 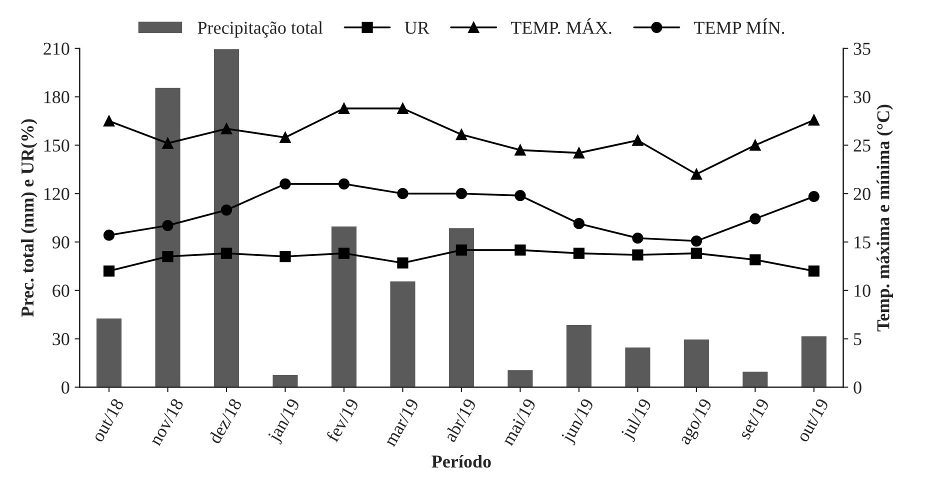 I want to click on y2-tick-label: 10, so click(x=862, y=290).